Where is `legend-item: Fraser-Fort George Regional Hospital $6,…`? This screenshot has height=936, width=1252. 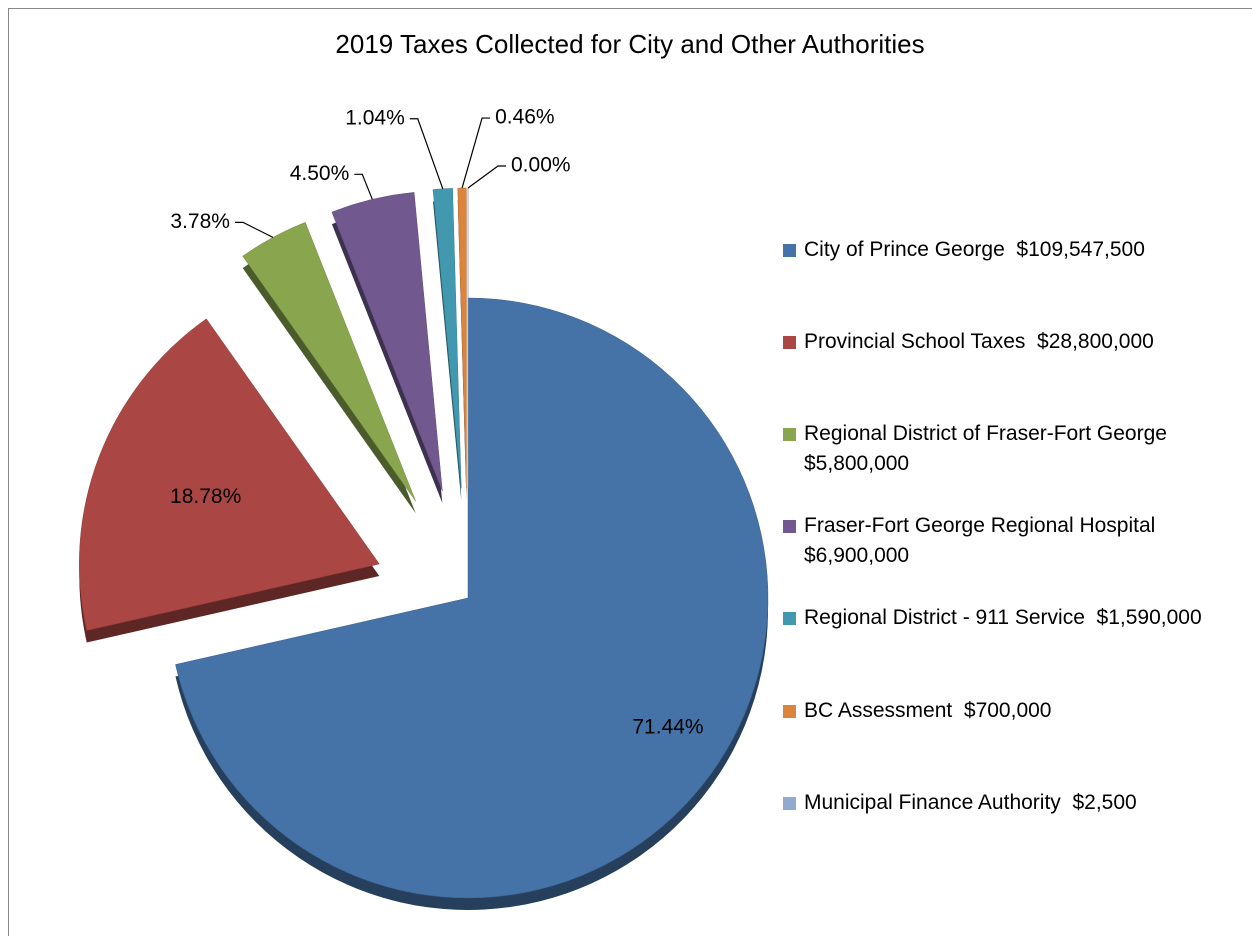
legend-item: Fraser-Fort George Regional Hospital $6,… is located at coordinates (1015, 541).